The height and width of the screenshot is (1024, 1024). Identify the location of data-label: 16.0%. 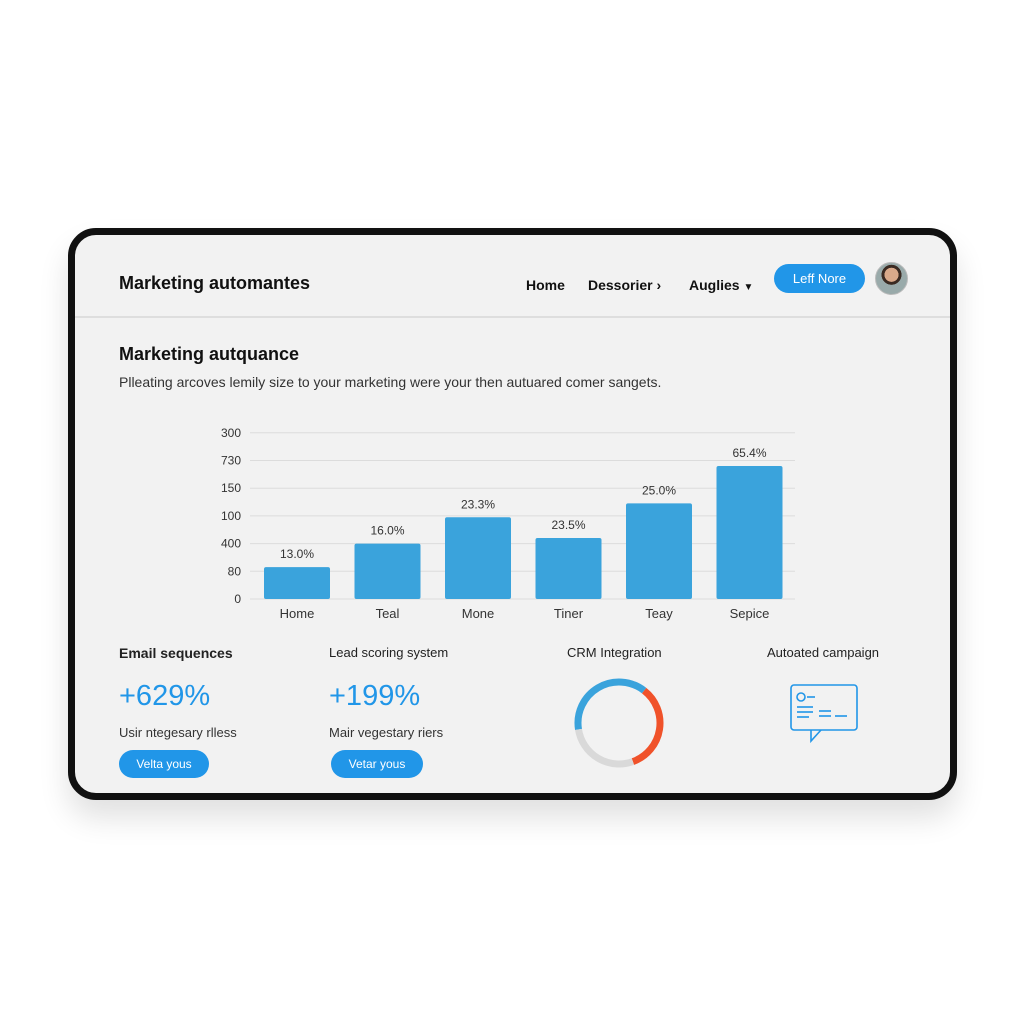
(387, 531).